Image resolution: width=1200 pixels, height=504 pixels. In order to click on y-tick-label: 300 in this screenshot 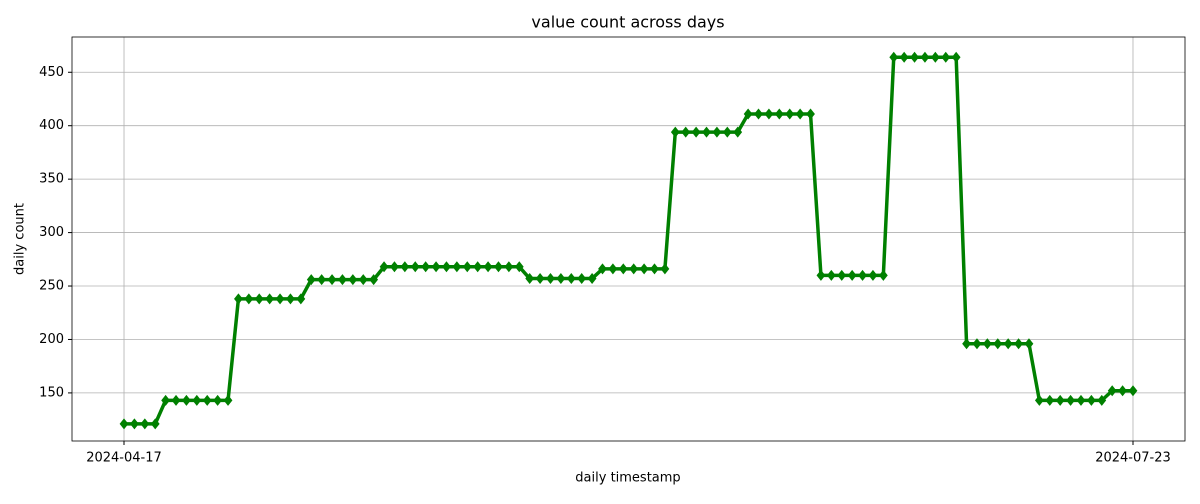, I will do `click(51, 232)`.